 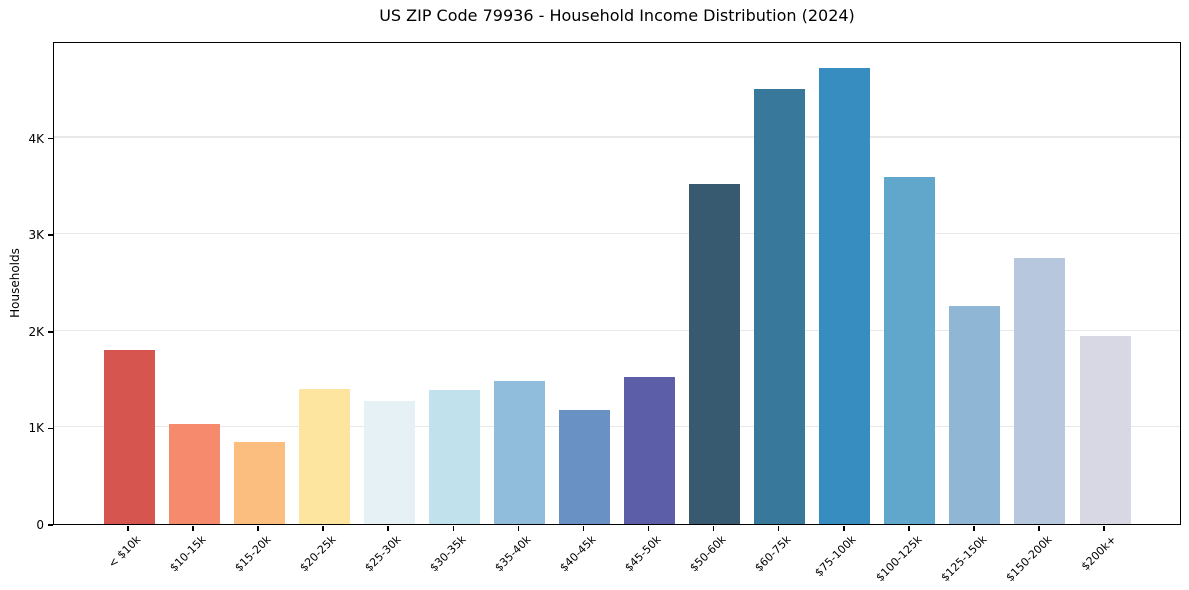 What do you see at coordinates (15, 283) in the screenshot?
I see `y-axis-label: Households` at bounding box center [15, 283].